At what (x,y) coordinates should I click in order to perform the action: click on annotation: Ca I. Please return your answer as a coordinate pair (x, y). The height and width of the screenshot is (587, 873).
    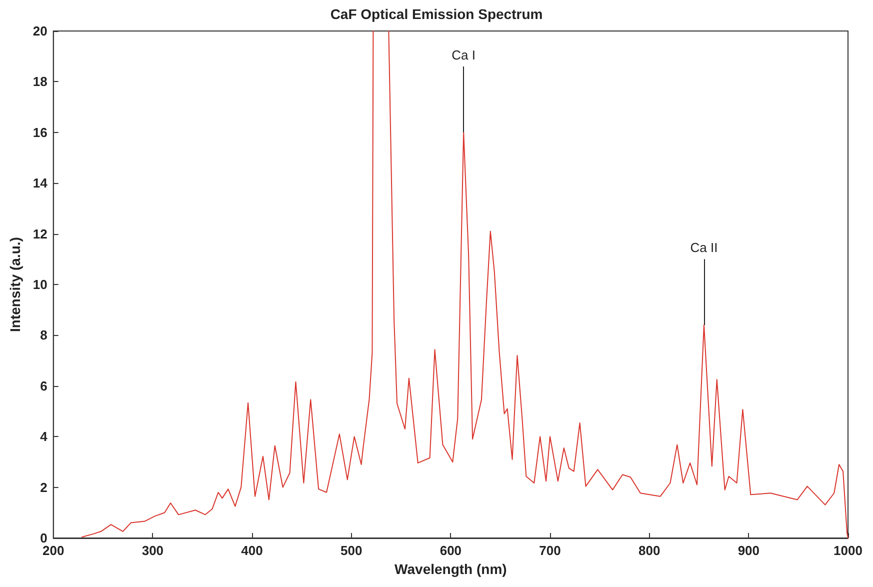
    Looking at the image, I should click on (464, 54).